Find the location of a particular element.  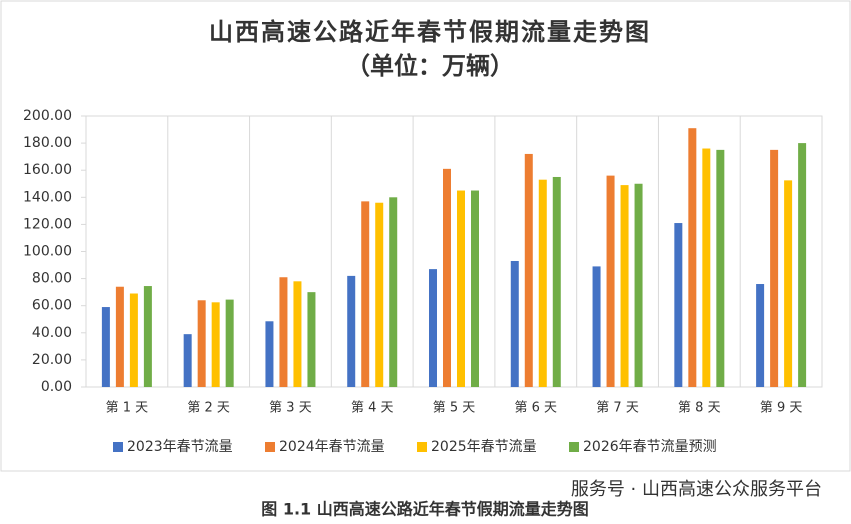

legend-label: 2023年春节流量 is located at coordinates (180, 447).